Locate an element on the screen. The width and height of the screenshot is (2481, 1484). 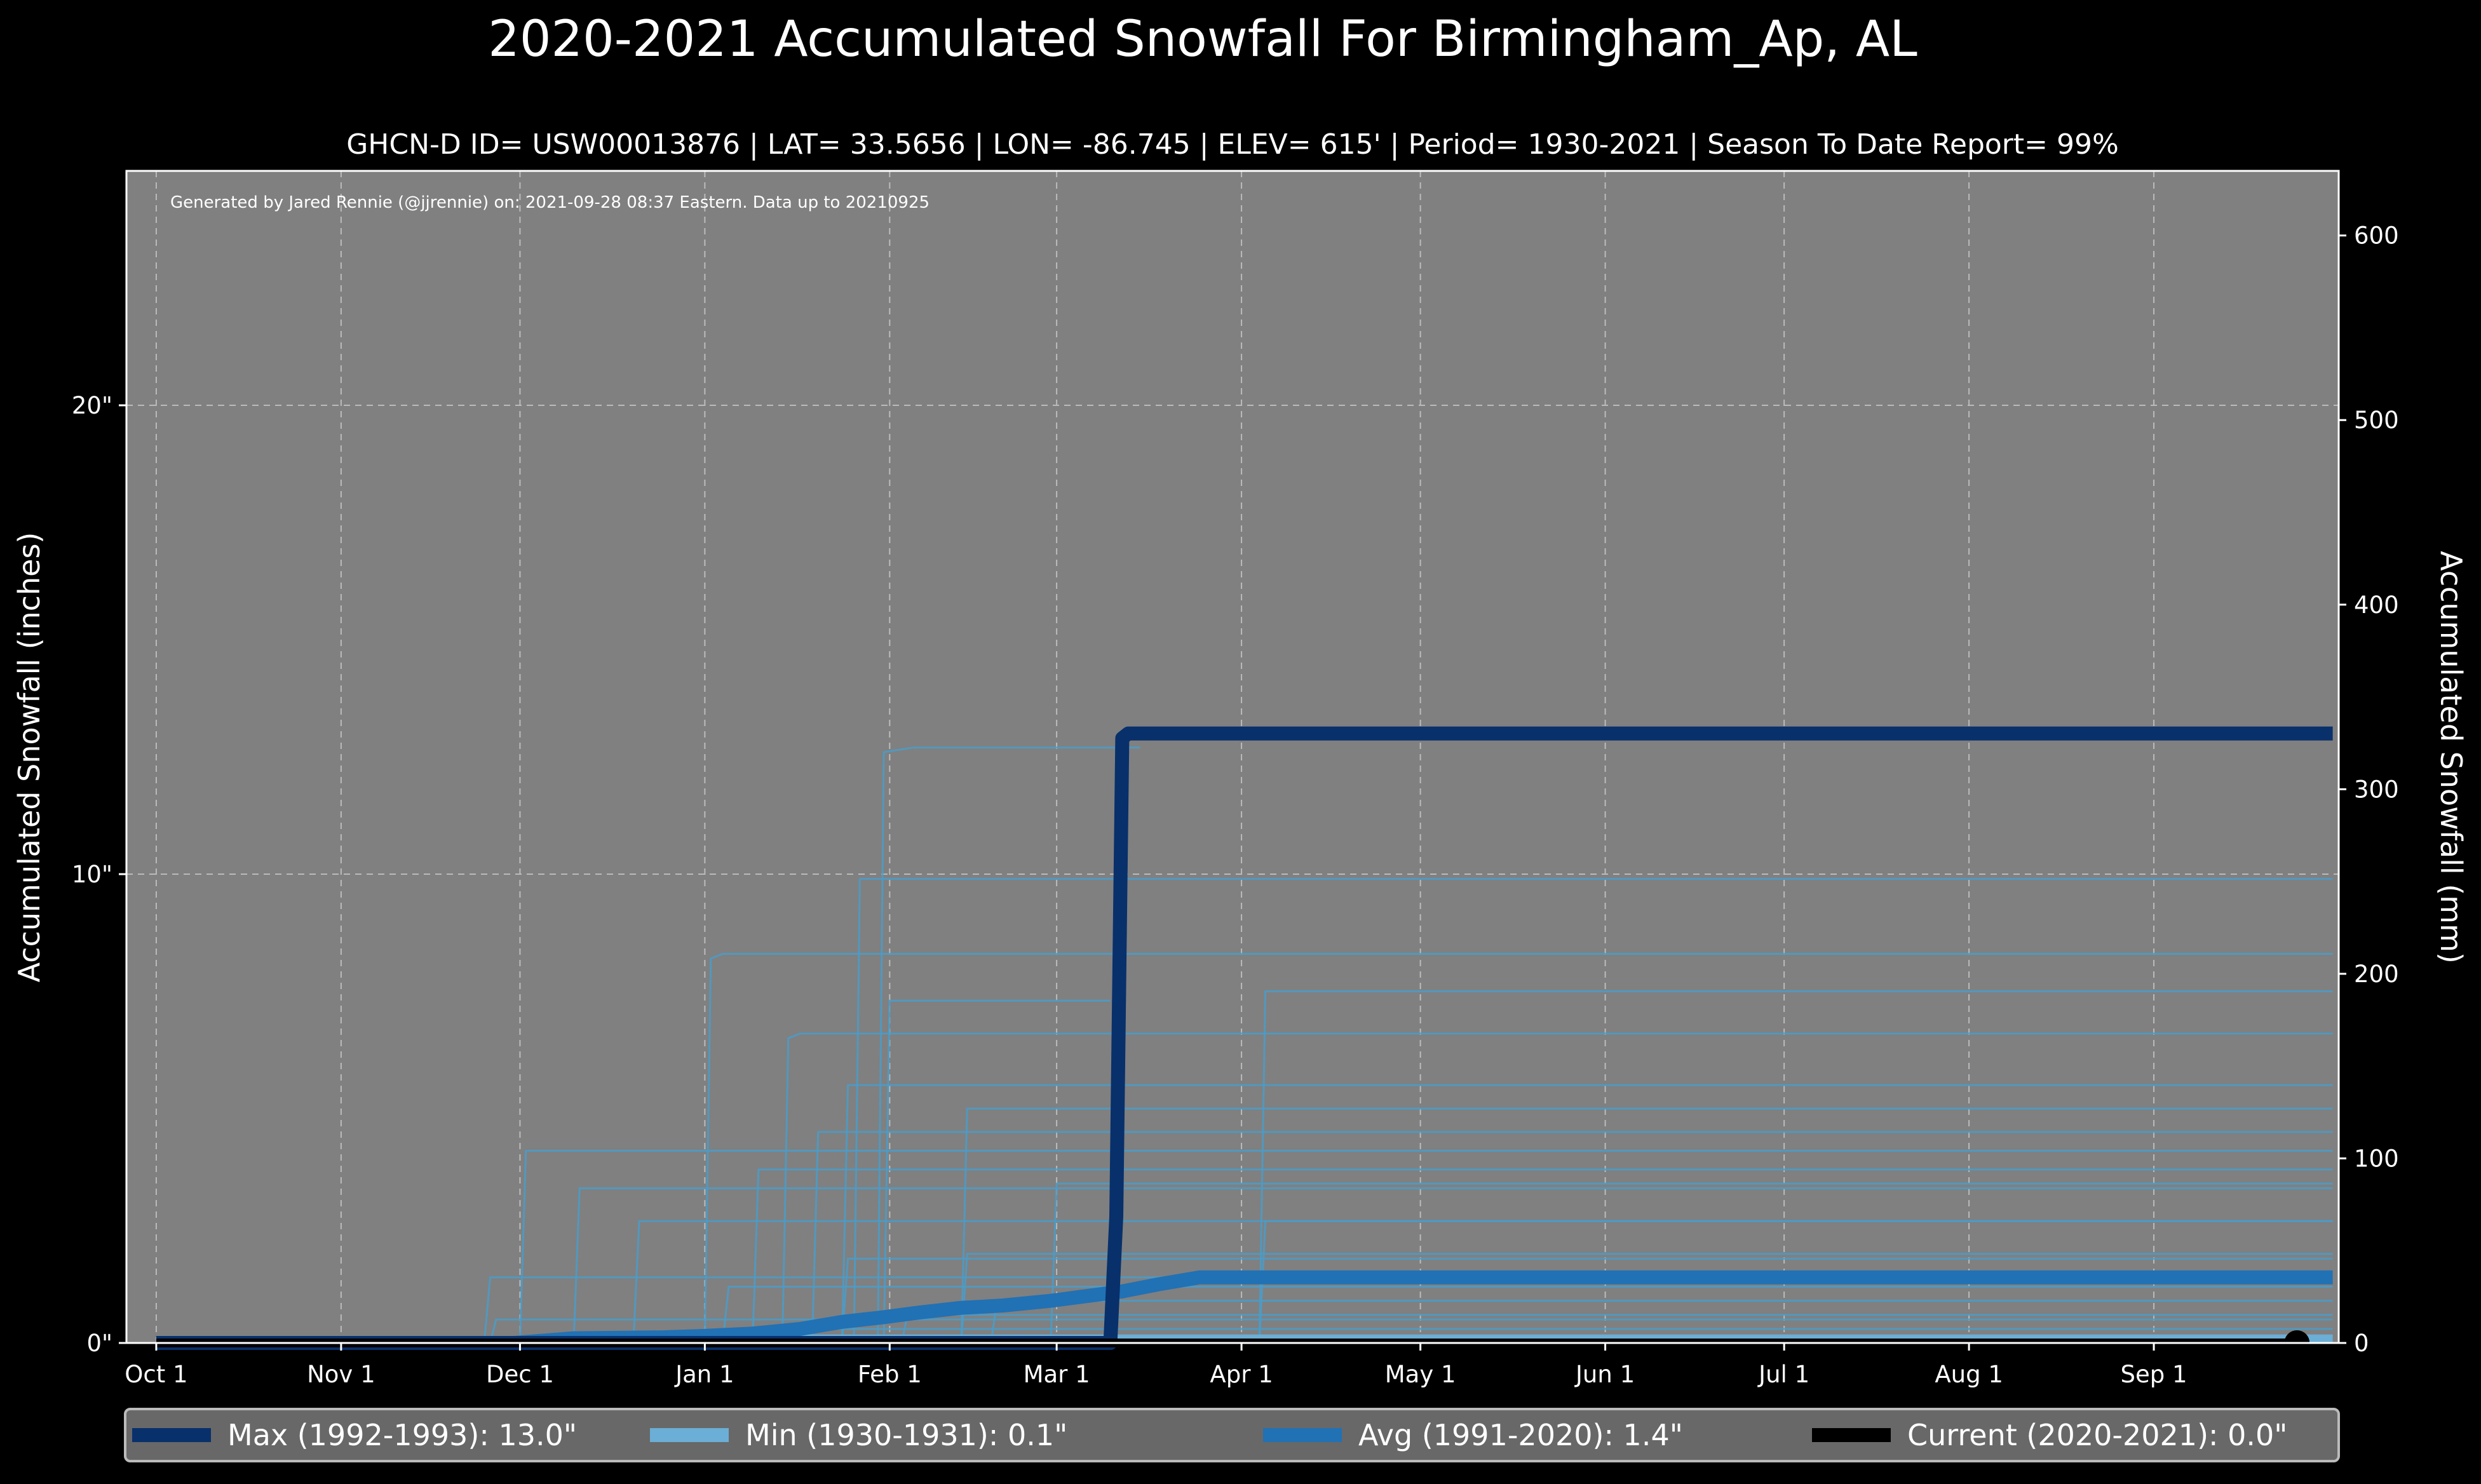
x-tick-label: Apr 1 is located at coordinates (1241, 1374).